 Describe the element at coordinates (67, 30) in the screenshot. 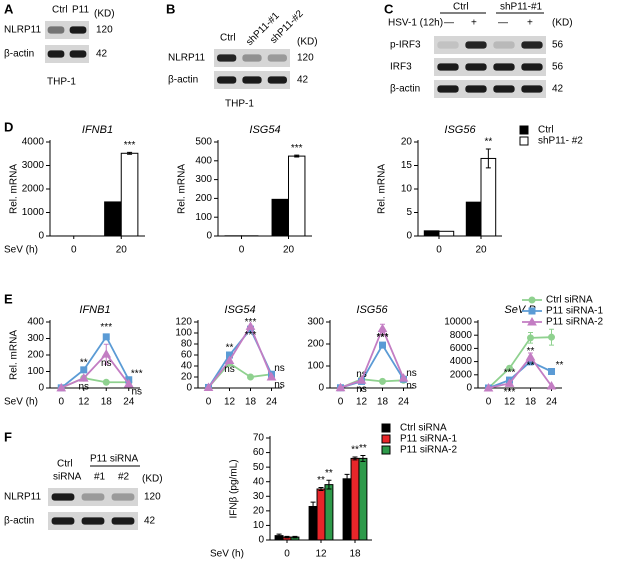

I see `blot-strip` at that location.